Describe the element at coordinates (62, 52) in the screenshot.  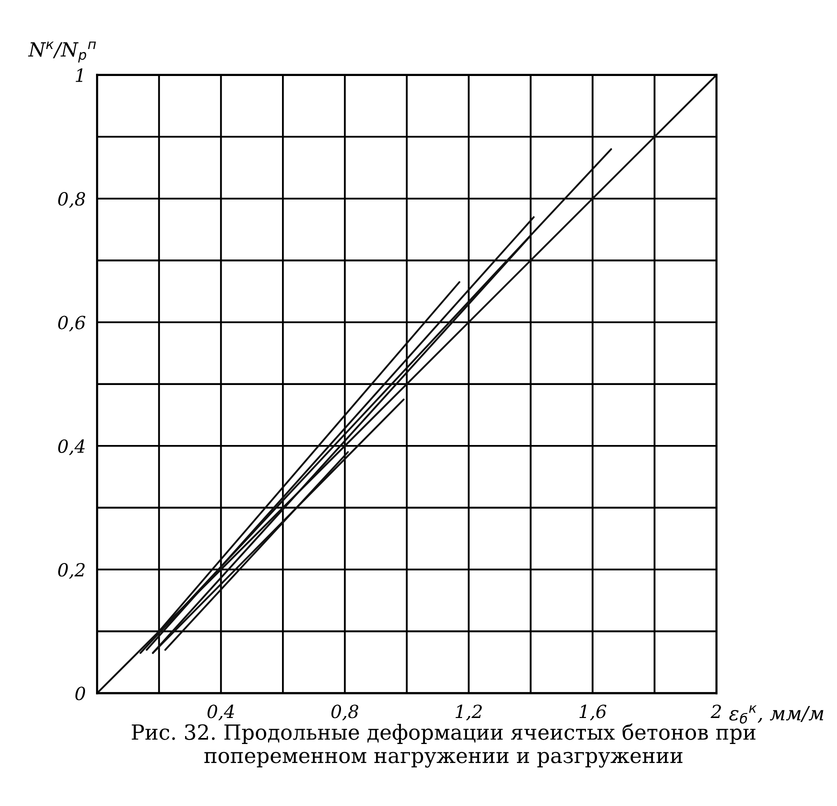
I see `y-axis-title: N$^{к}$/N$_{р}$$^{п}$` at that location.